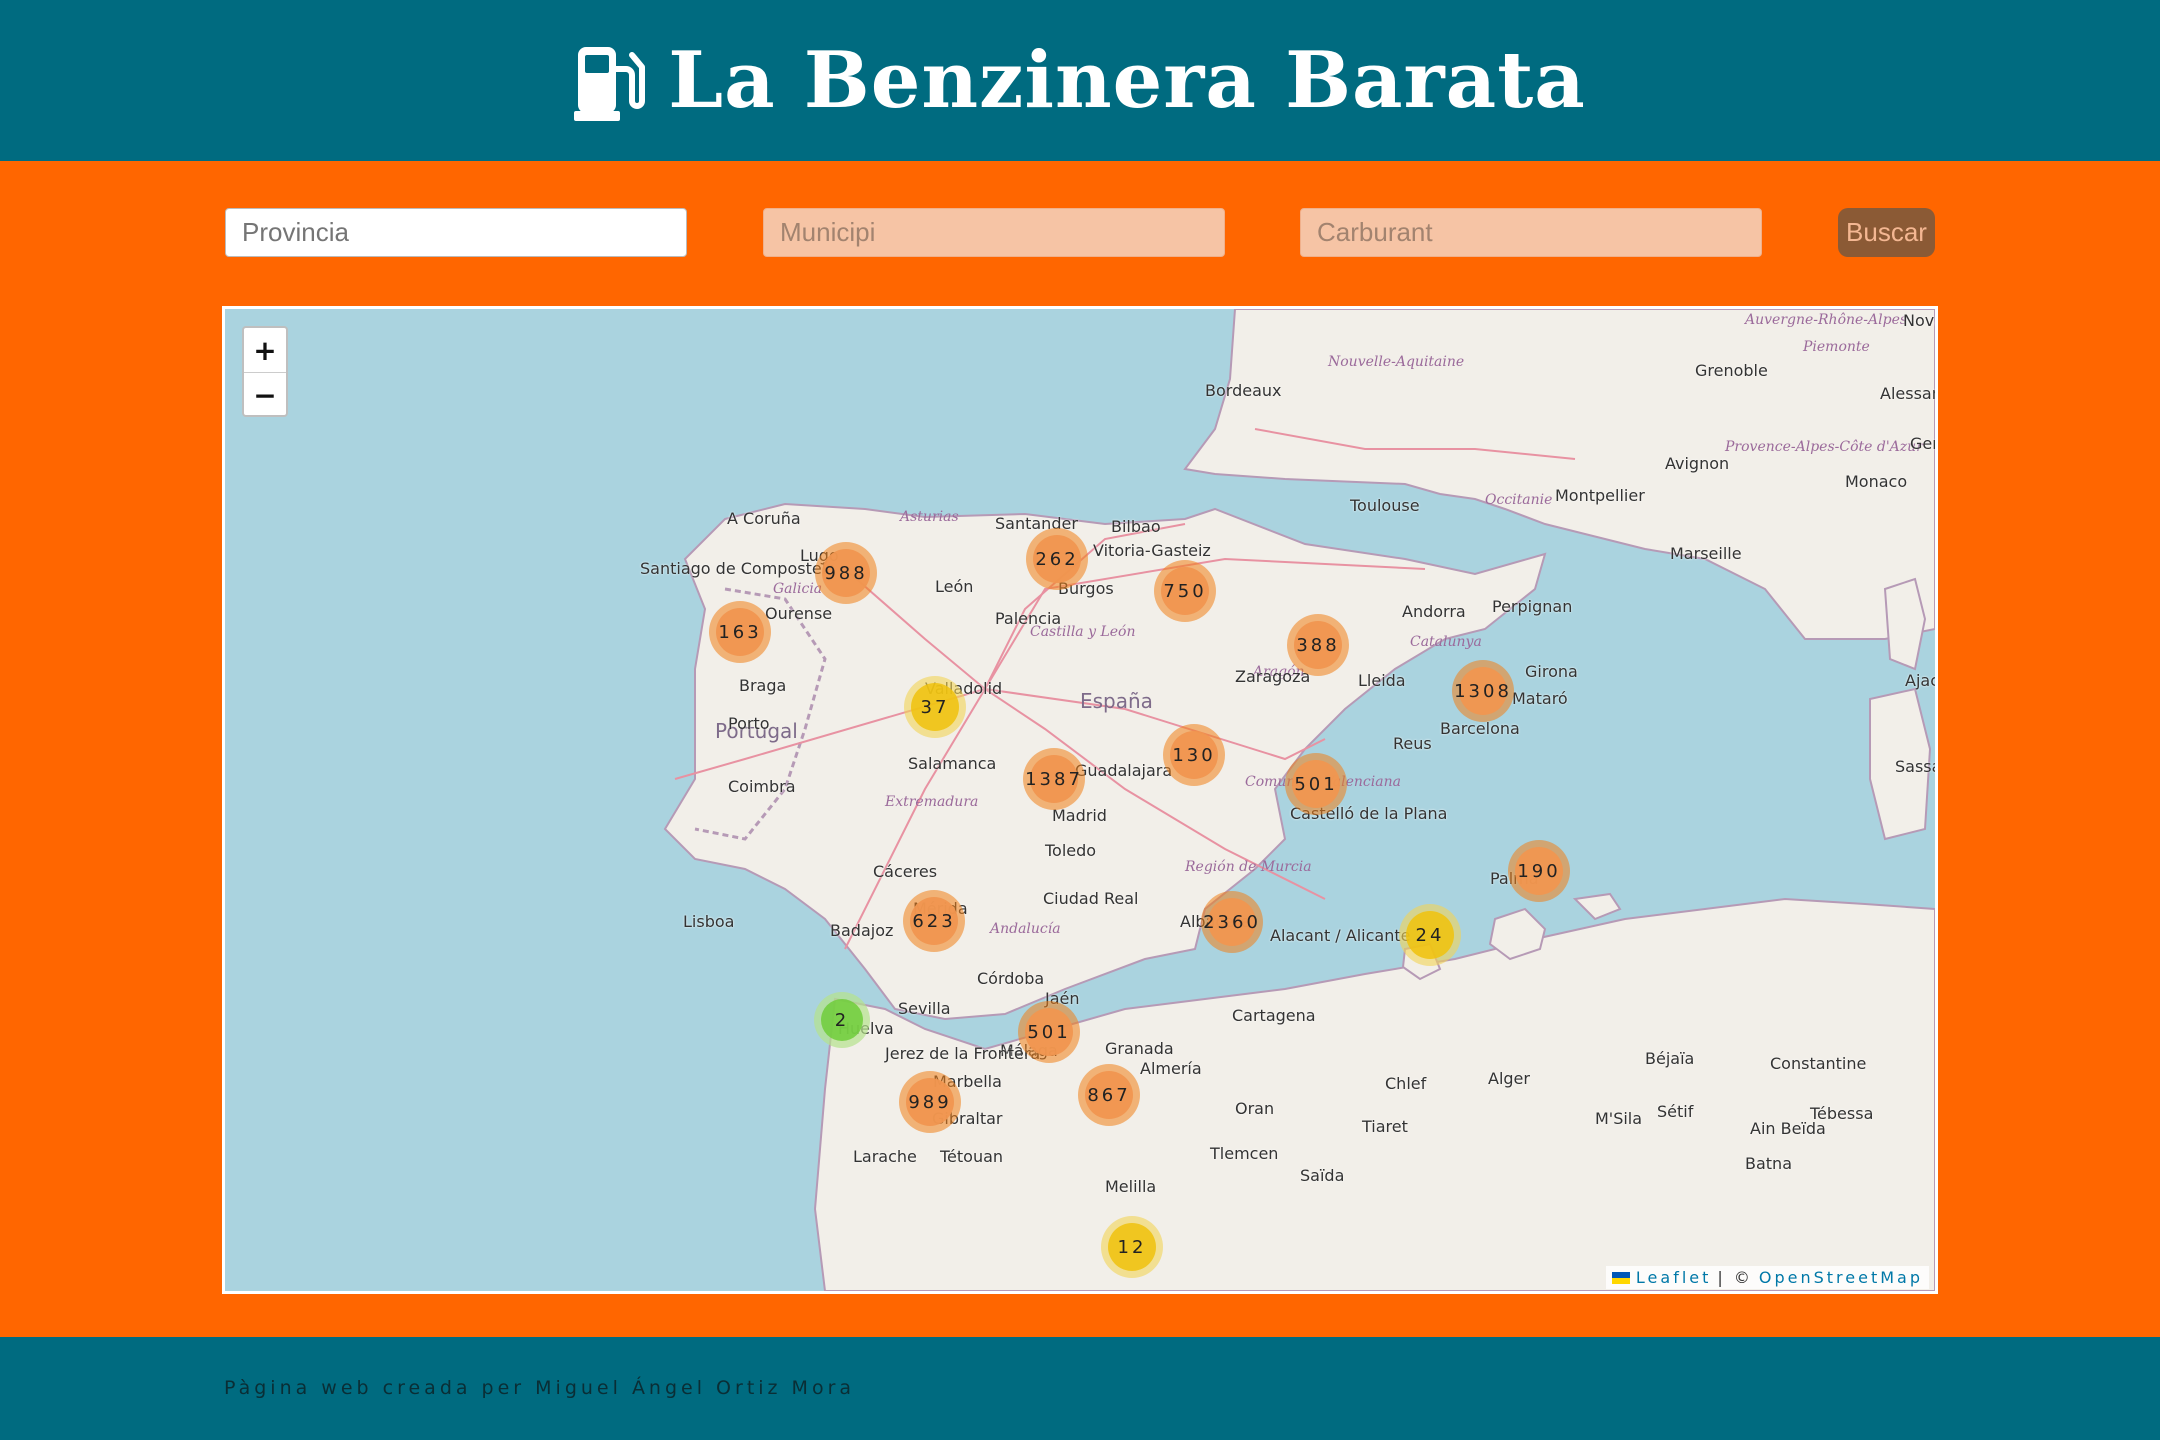 The image size is (2160, 1440). What do you see at coordinates (1826, 320) in the screenshot?
I see `region-label: Auvergne-Rhône-Alpes` at bounding box center [1826, 320].